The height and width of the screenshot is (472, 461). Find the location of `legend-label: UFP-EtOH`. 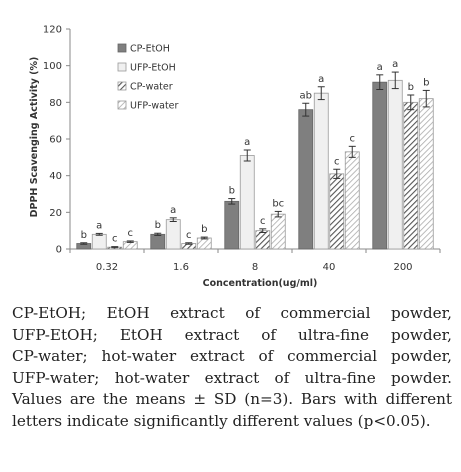

legend-label: UFP-EtOH is located at coordinates (153, 68).